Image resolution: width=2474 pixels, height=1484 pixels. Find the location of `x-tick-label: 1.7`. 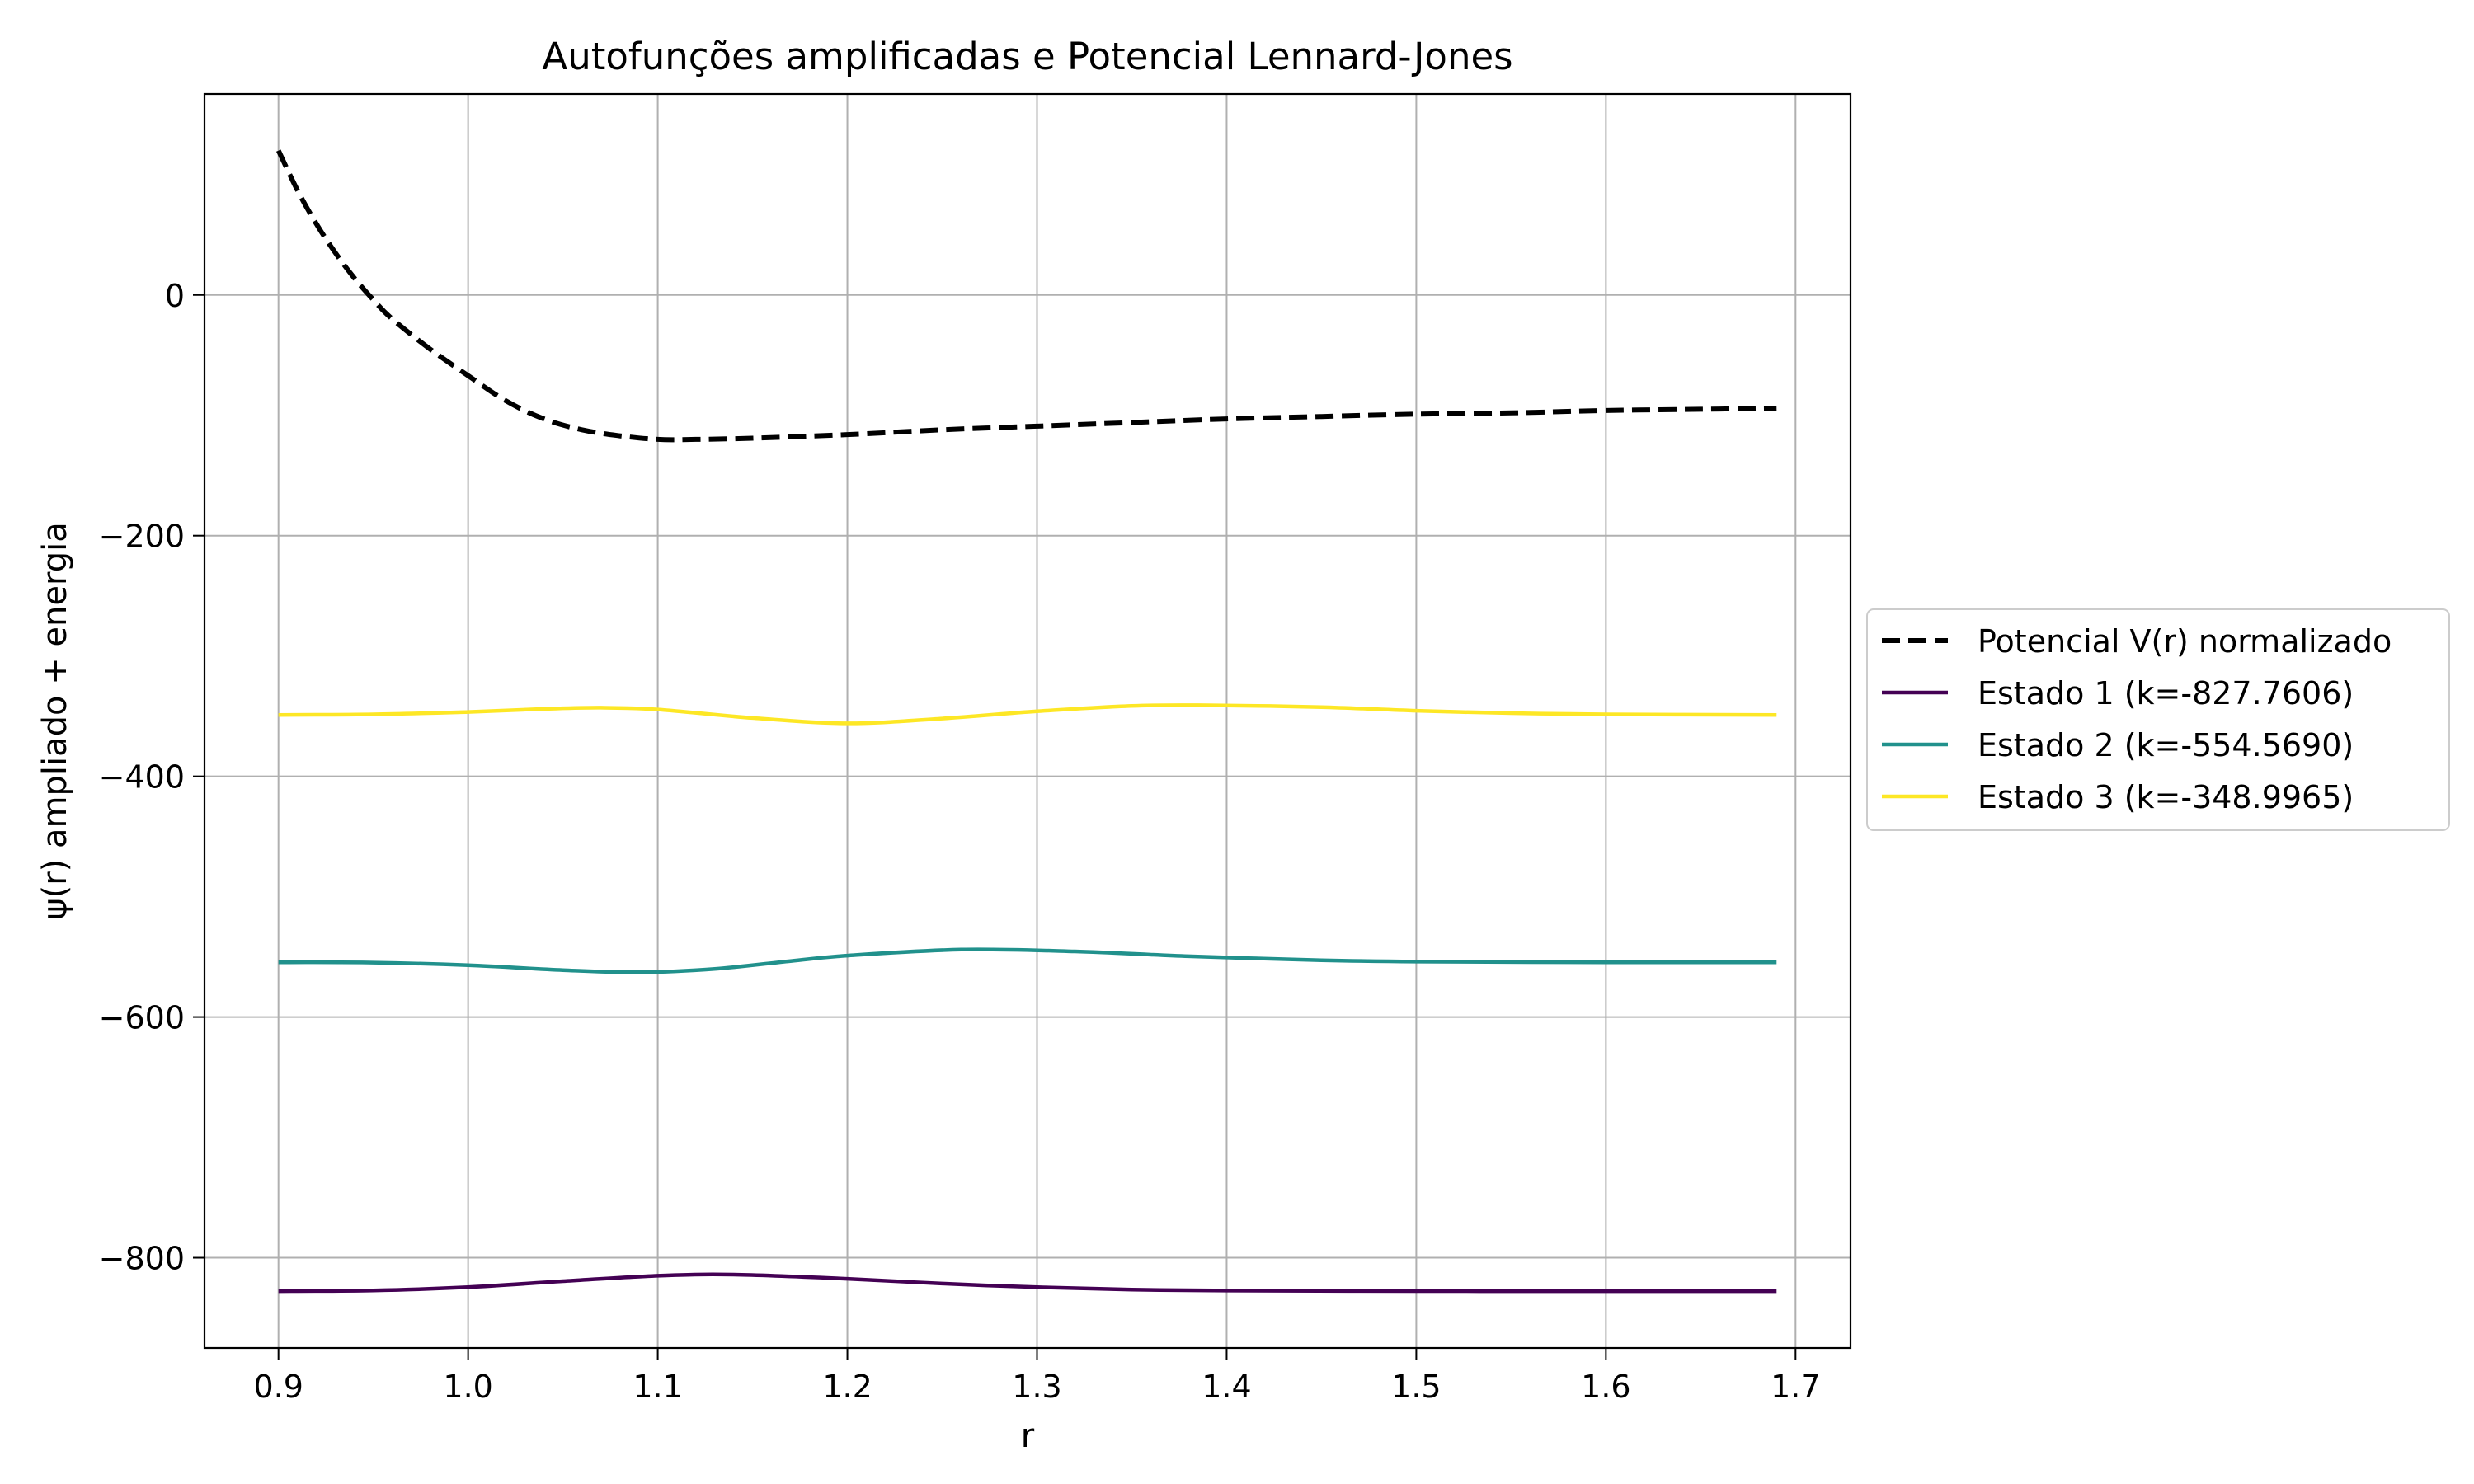

x-tick-label: 1.7 is located at coordinates (1795, 1387).